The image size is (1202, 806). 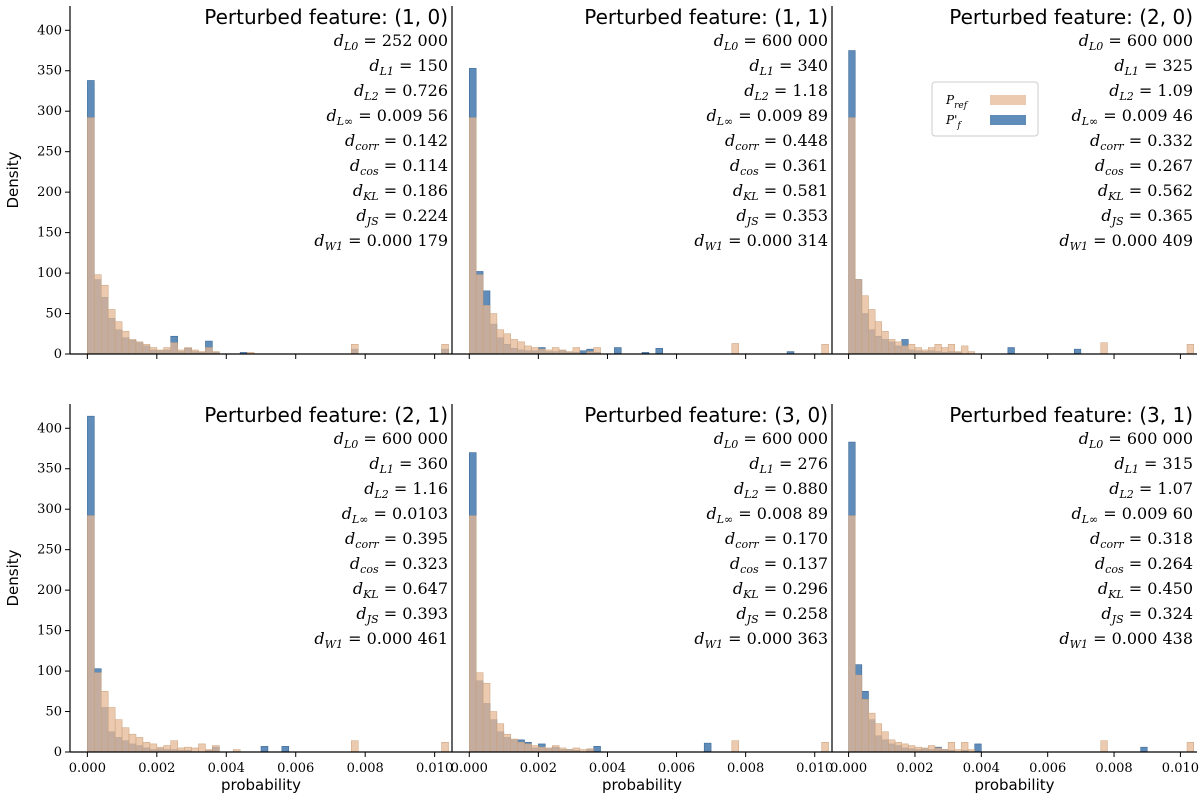 What do you see at coordinates (408, 465) in the screenshot?
I see `metric-l1: dL1 = 360` at bounding box center [408, 465].